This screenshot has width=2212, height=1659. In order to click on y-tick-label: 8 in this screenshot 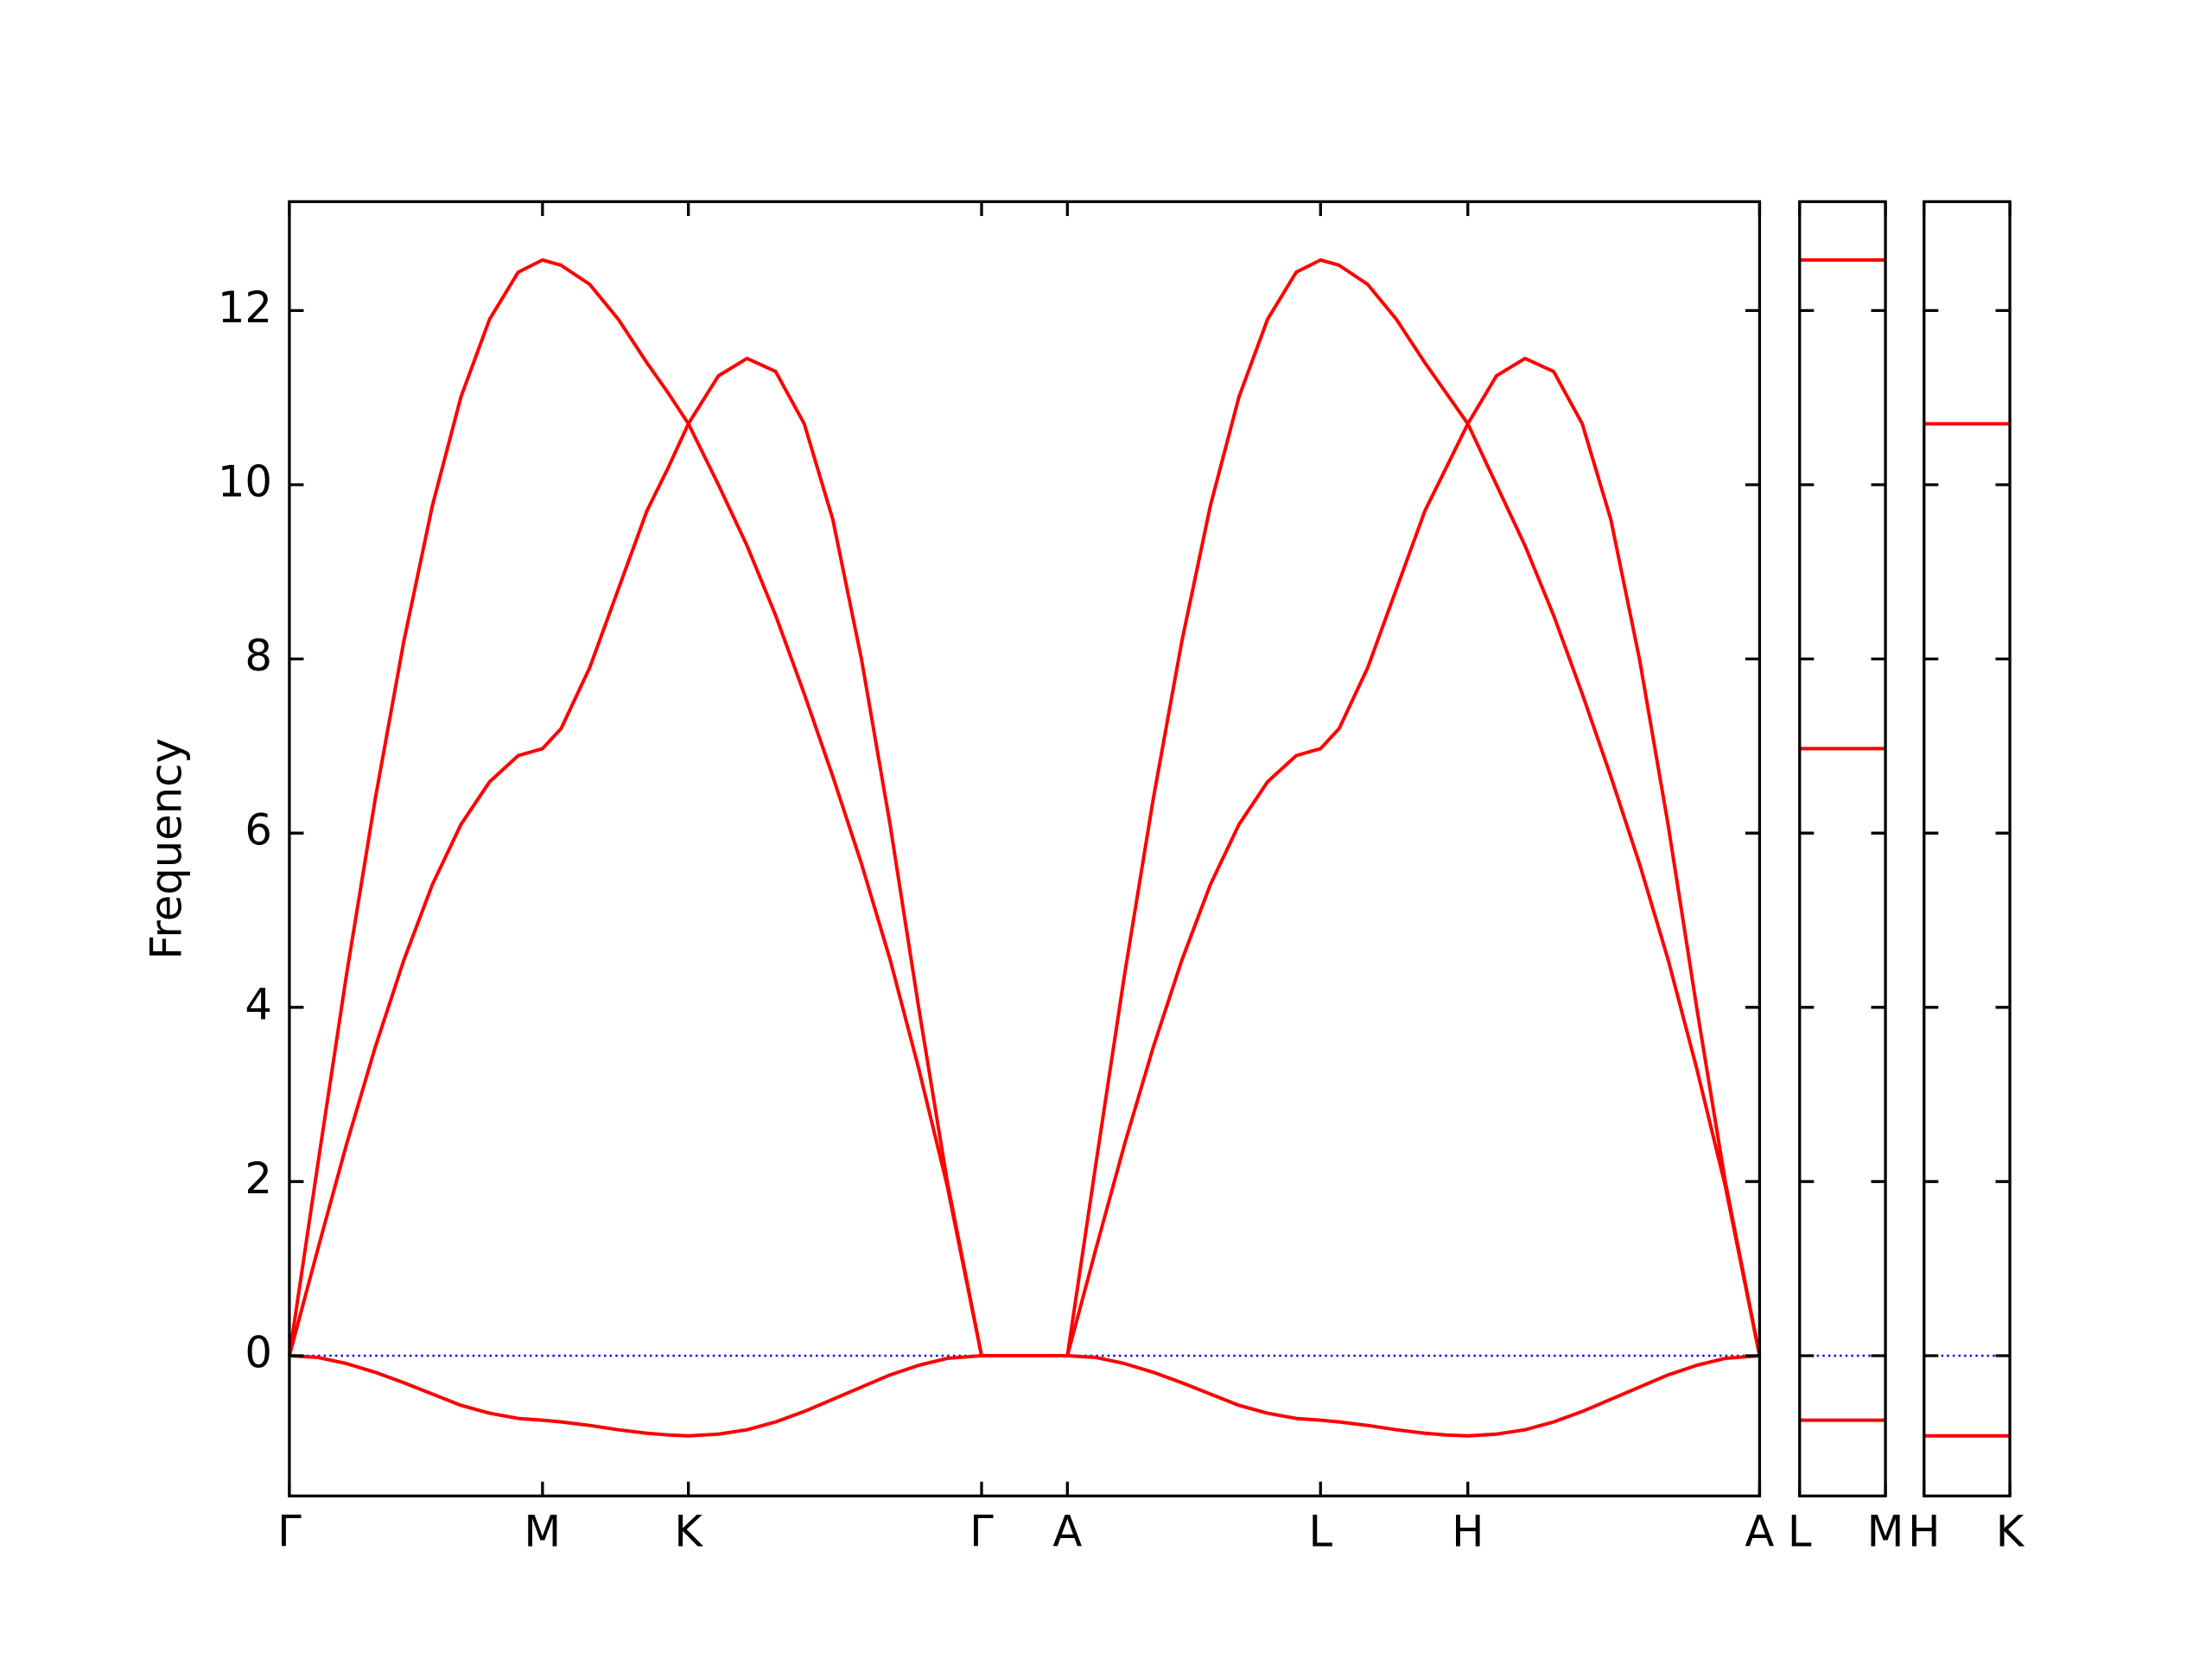, I will do `click(258, 656)`.